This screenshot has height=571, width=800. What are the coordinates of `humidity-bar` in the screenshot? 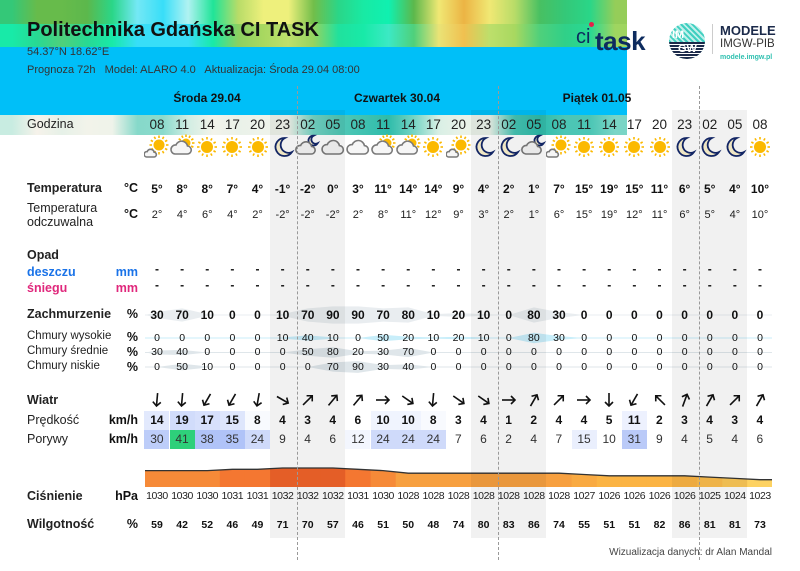 It's located at (313, 125).